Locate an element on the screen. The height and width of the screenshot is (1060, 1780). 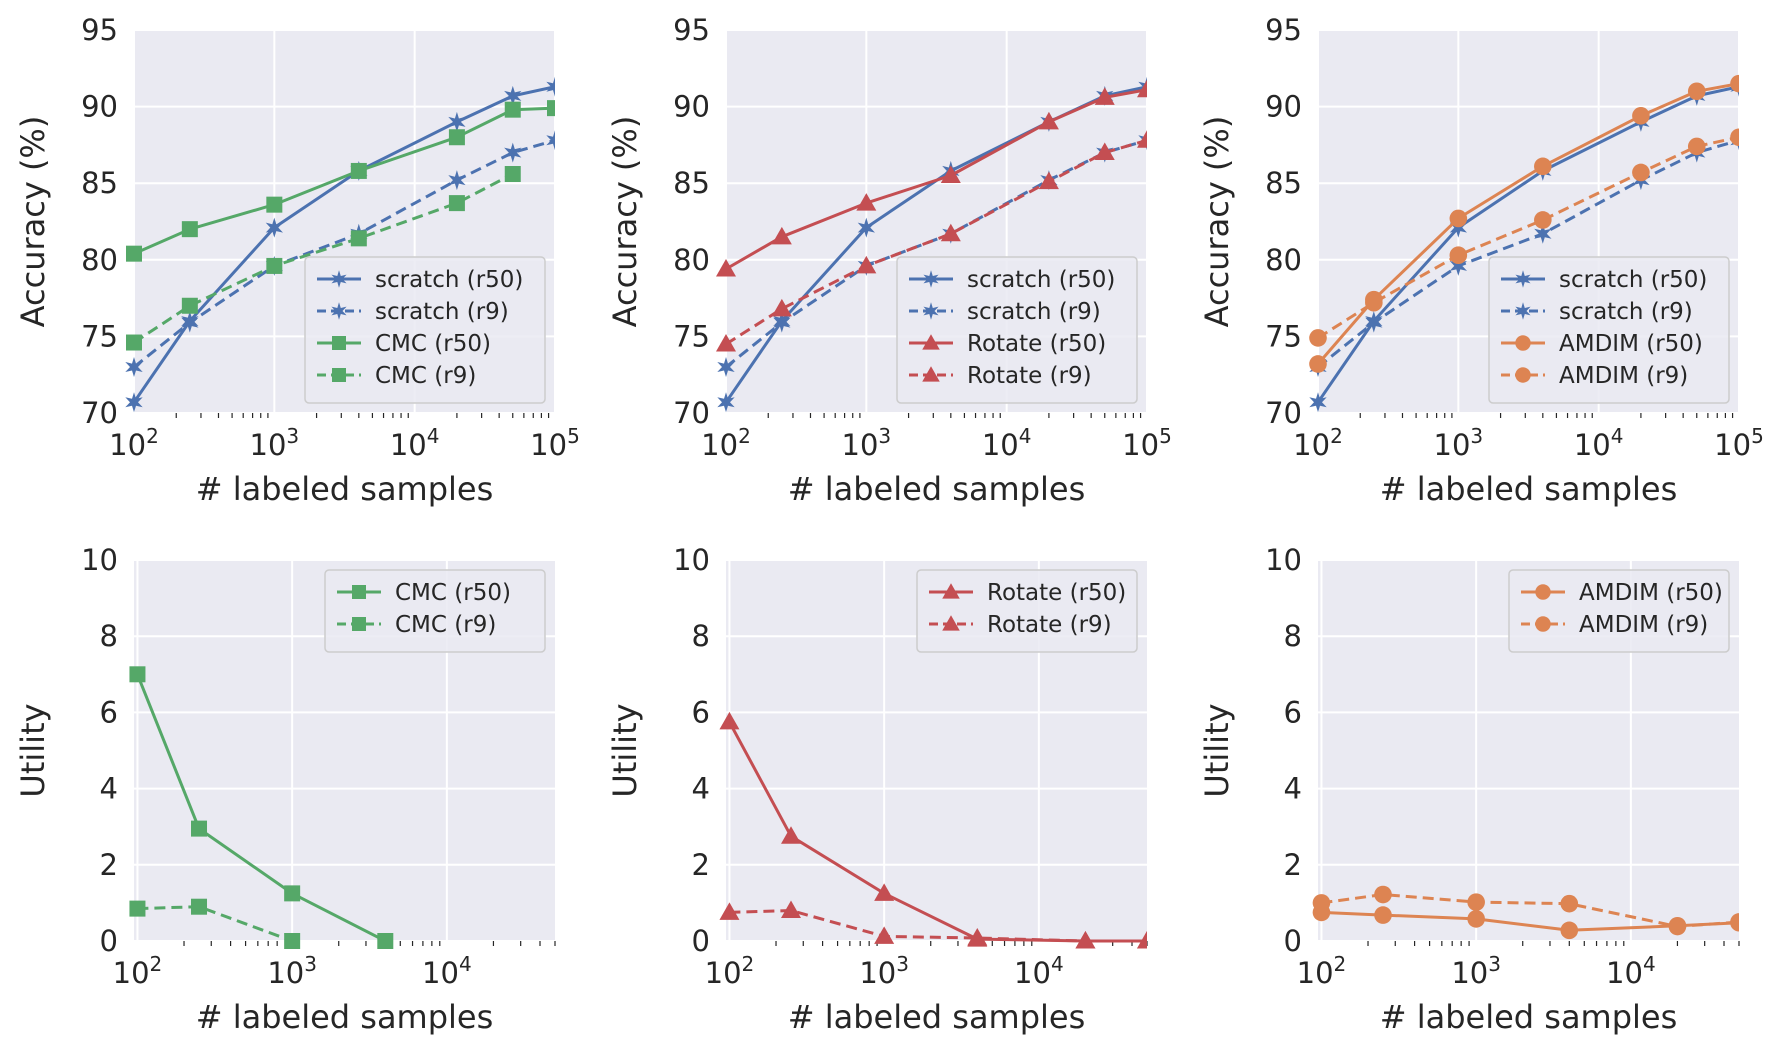
y-tick-label: 10 is located at coordinates (99, 560).